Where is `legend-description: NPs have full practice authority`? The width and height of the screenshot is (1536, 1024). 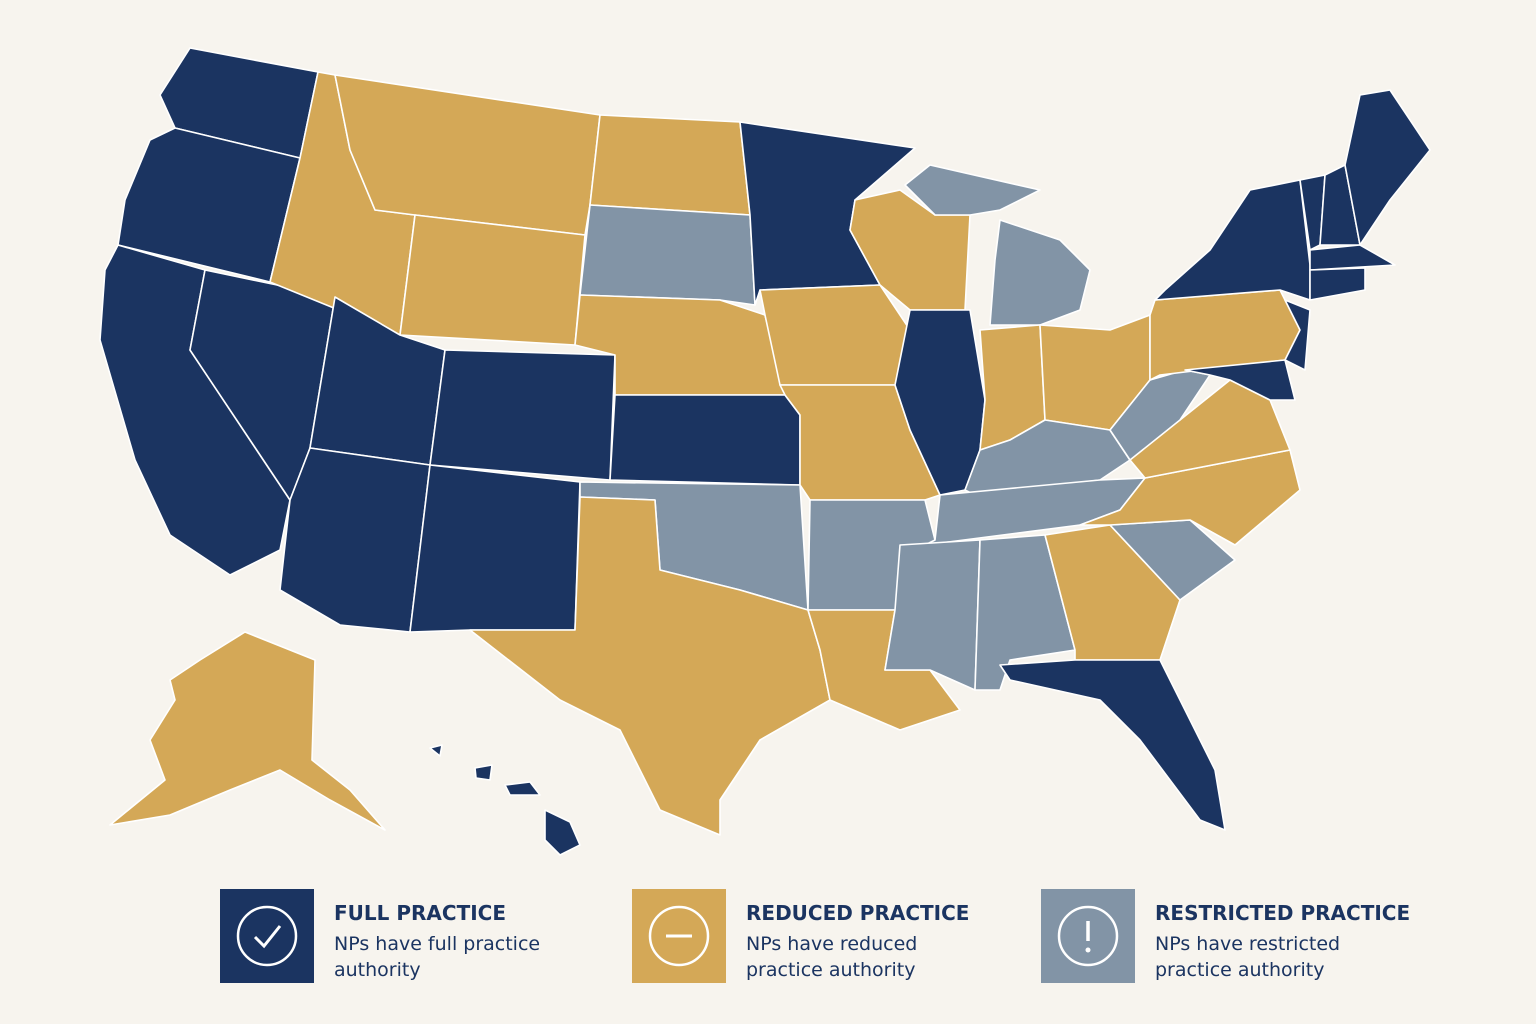
legend-description: NPs have full practice authority is located at coordinates (437, 957).